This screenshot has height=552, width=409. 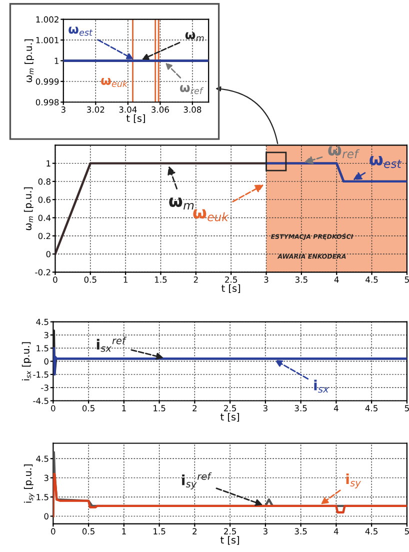 What do you see at coordinates (44, 218) in the screenshot?
I see `y-tick-label: 0.4` at bounding box center [44, 218].